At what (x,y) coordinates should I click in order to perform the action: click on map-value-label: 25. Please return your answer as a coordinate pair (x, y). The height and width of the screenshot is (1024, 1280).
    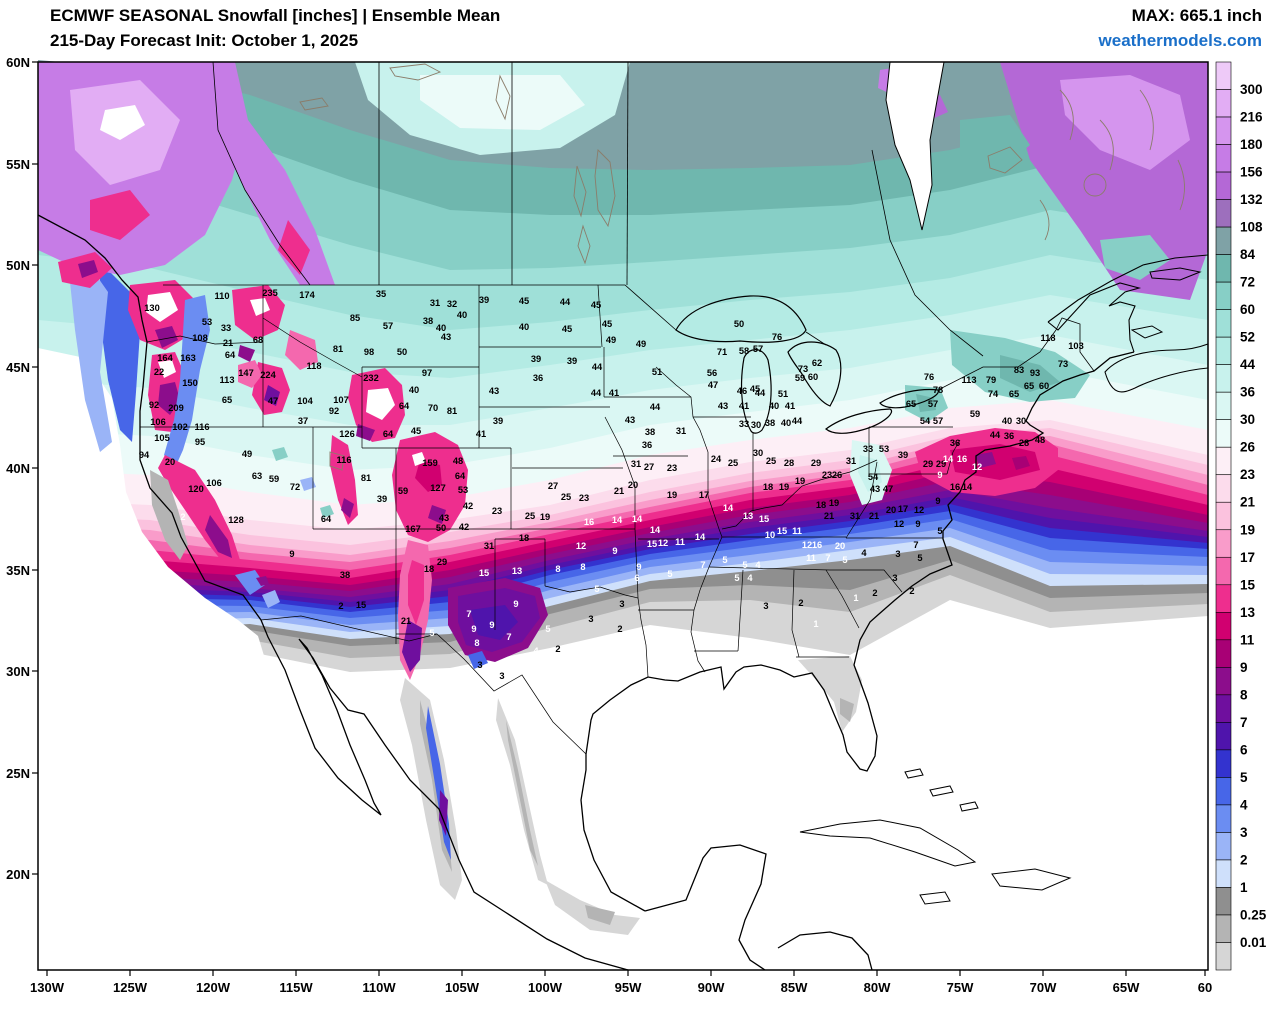
    Looking at the image, I should click on (530, 516).